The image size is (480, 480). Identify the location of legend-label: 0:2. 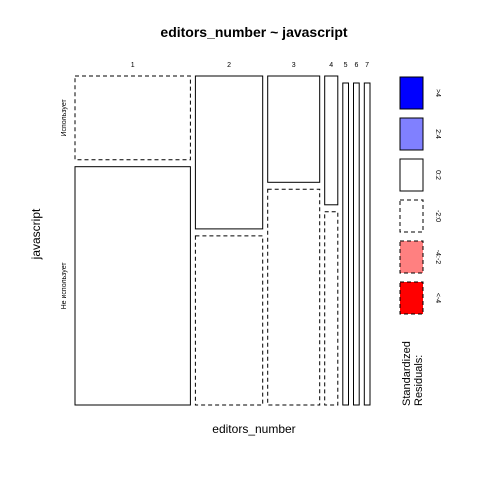
(437, 175).